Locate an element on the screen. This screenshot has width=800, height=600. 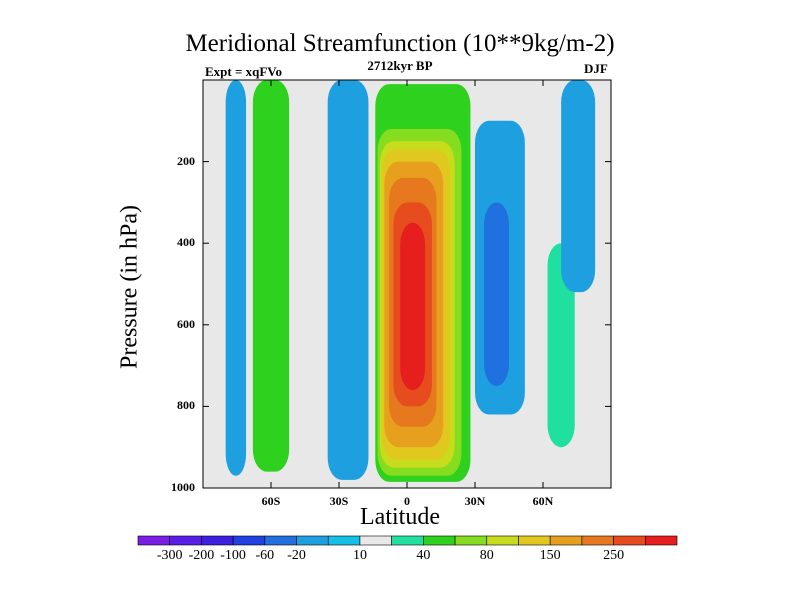
y-tick-label: 400 is located at coordinates (186, 242).